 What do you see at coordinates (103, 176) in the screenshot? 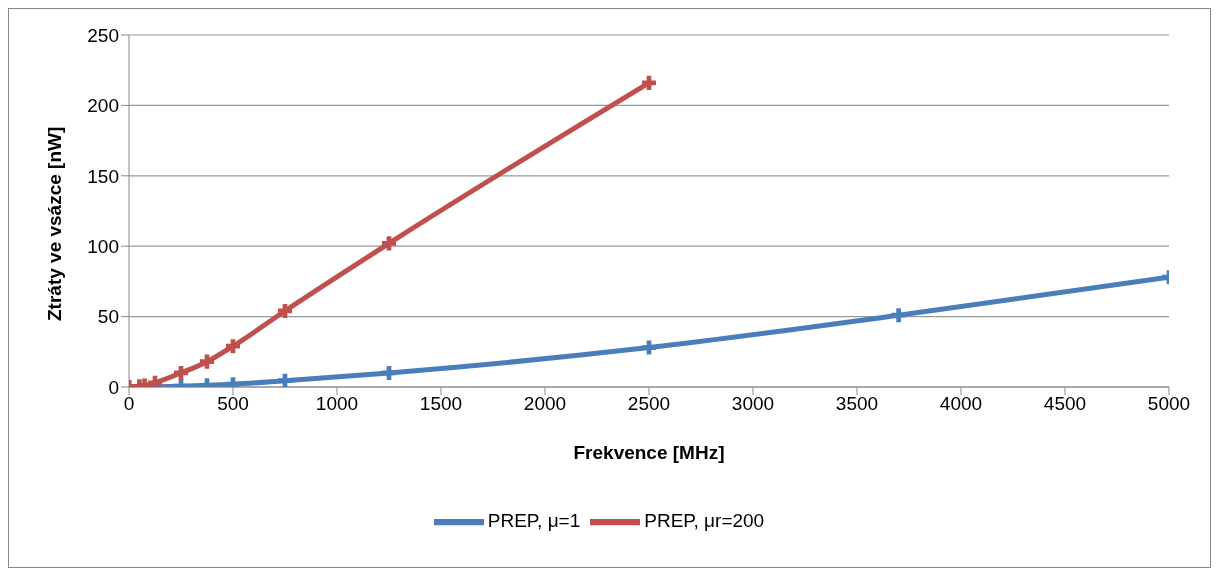
I see `y-tick-label: 150` at bounding box center [103, 176].